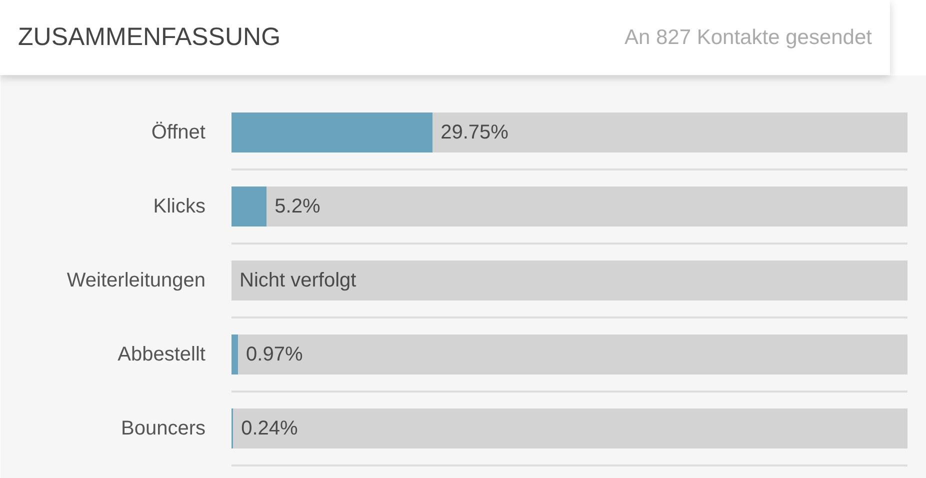  What do you see at coordinates (179, 206) in the screenshot?
I see `y-tick-label: Klicks` at bounding box center [179, 206].